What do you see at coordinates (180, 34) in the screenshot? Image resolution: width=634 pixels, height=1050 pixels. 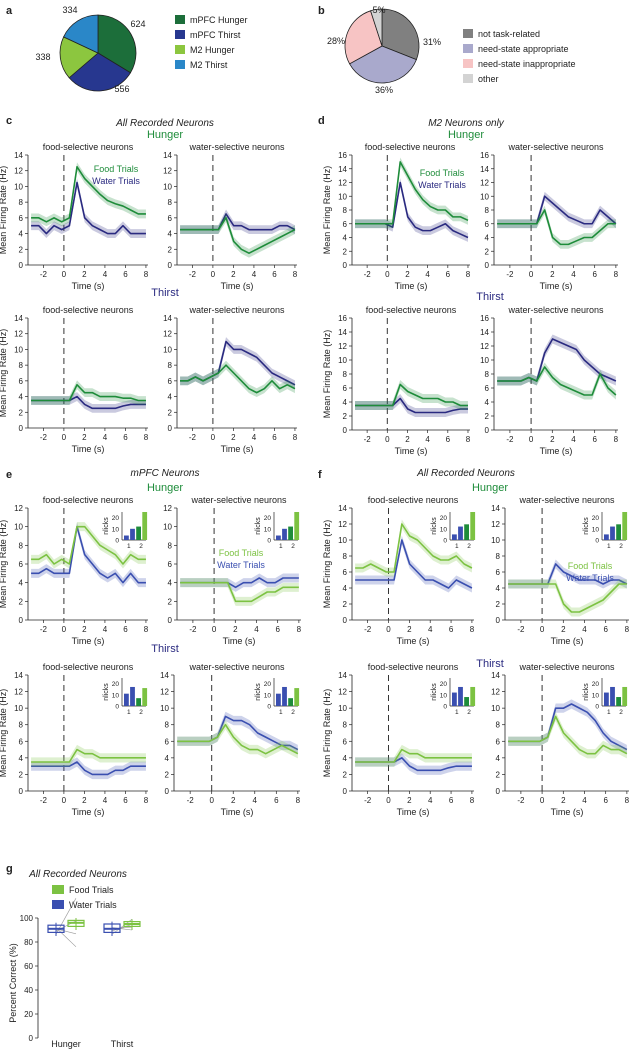 I see `legend-swatch` at bounding box center [180, 34].